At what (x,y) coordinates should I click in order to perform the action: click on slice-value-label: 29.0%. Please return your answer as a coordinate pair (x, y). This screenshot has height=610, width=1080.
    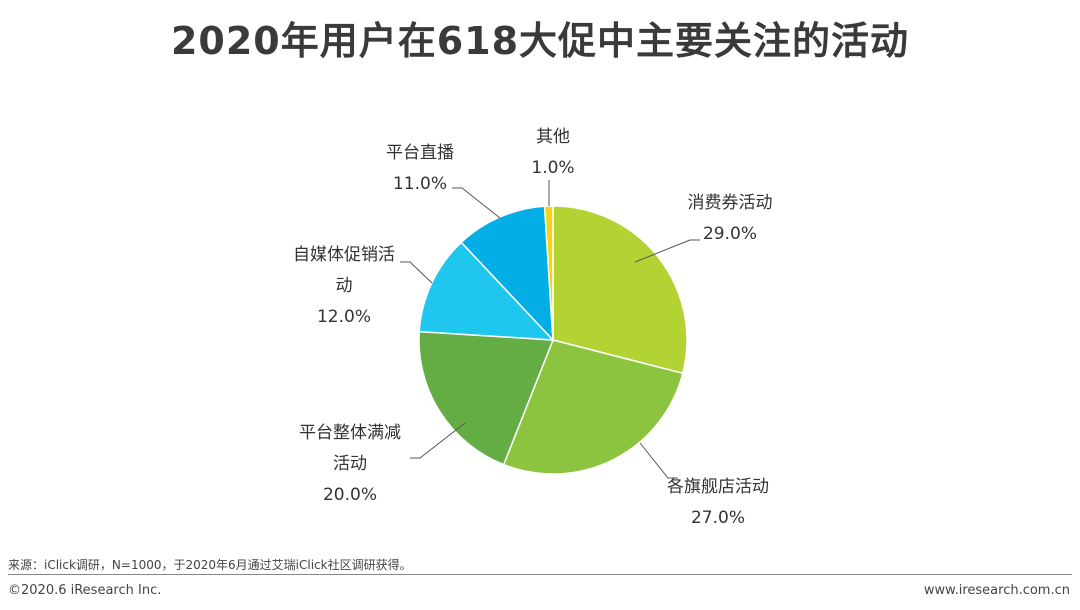
    Looking at the image, I should click on (730, 234).